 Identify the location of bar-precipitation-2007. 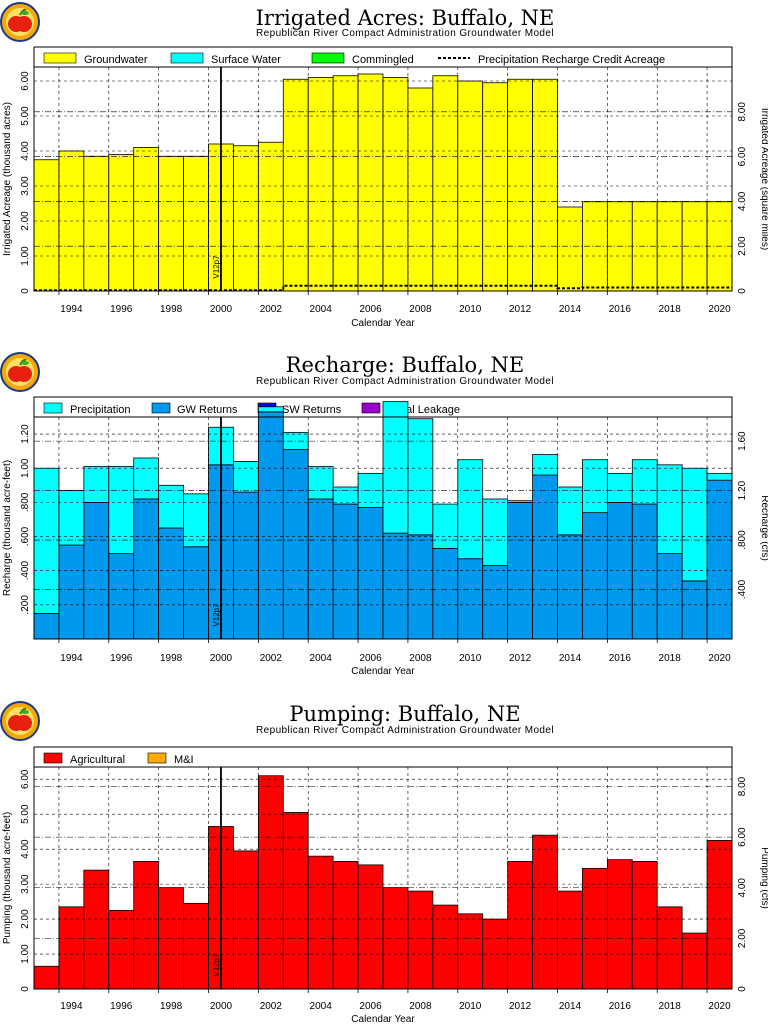
(395, 467).